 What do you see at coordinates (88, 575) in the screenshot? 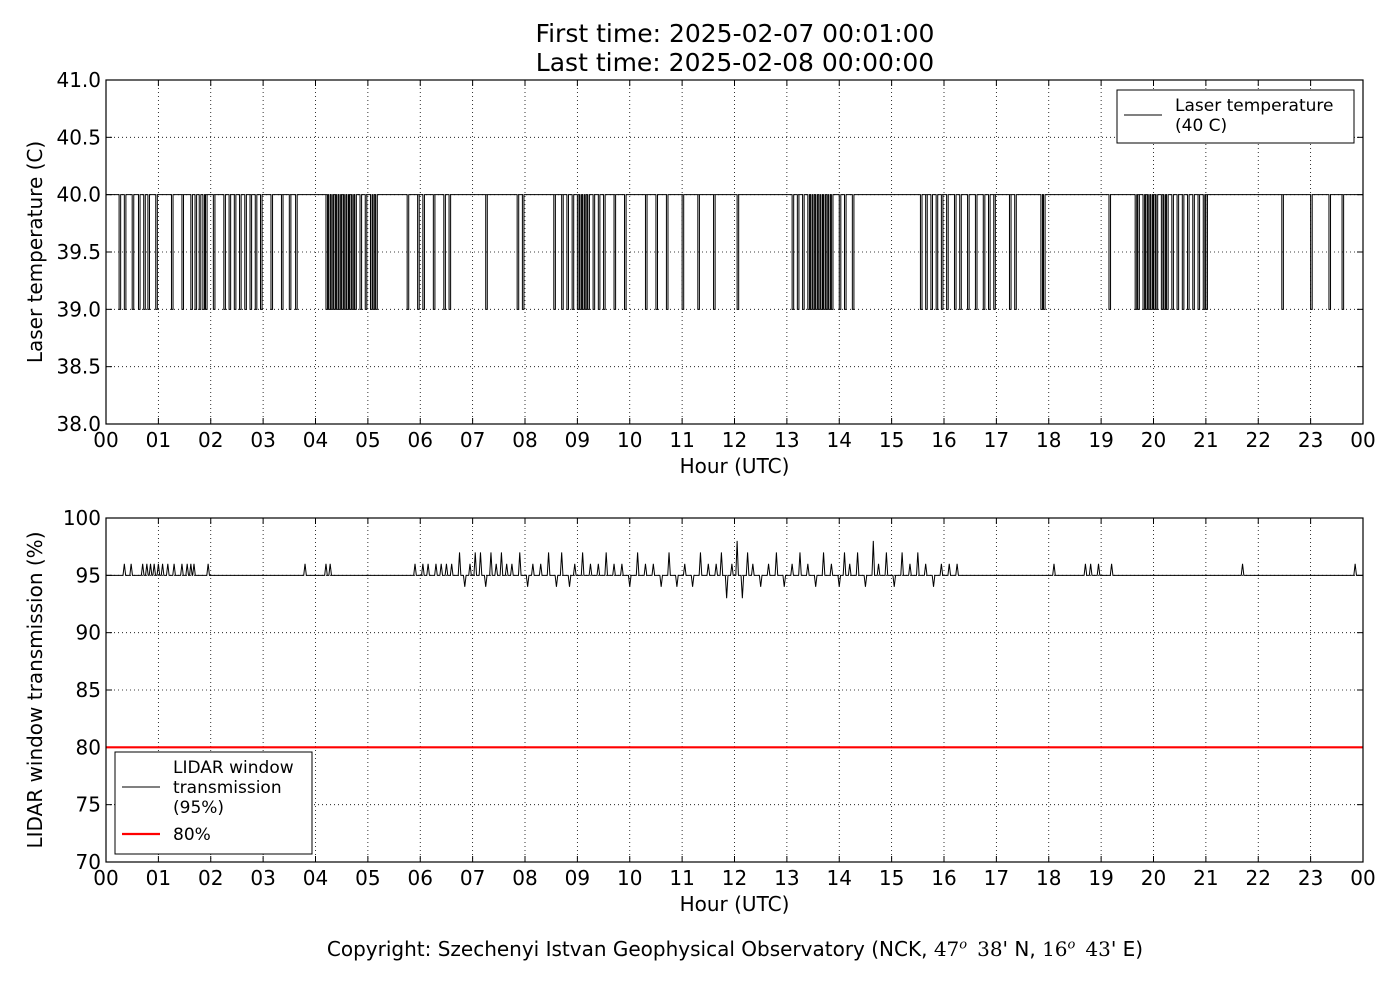
I see `y-tick-label: 95` at bounding box center [88, 575].